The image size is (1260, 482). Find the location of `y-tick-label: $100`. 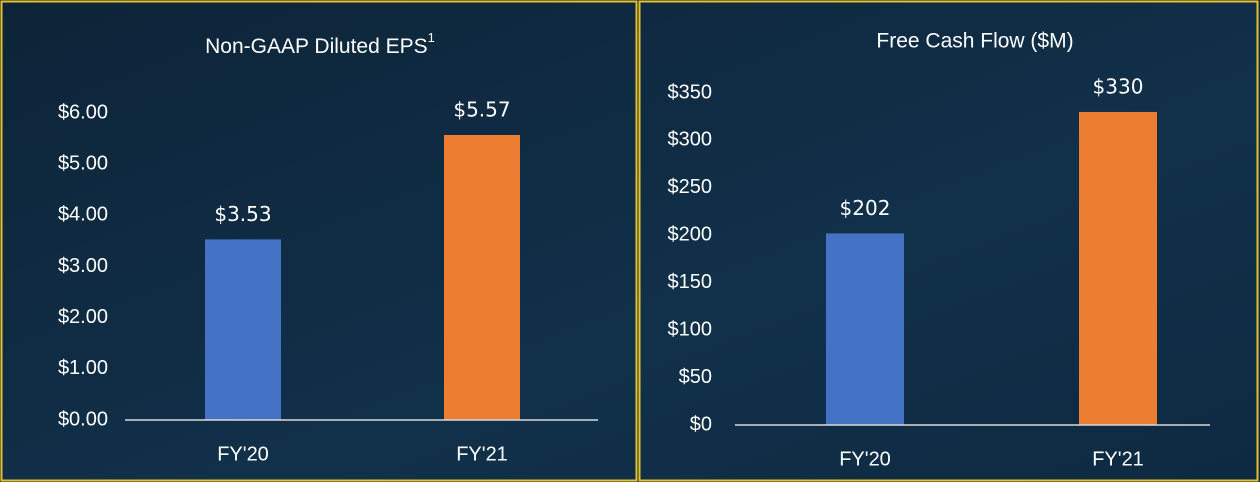

y-tick-label: $100 is located at coordinates (690, 329).